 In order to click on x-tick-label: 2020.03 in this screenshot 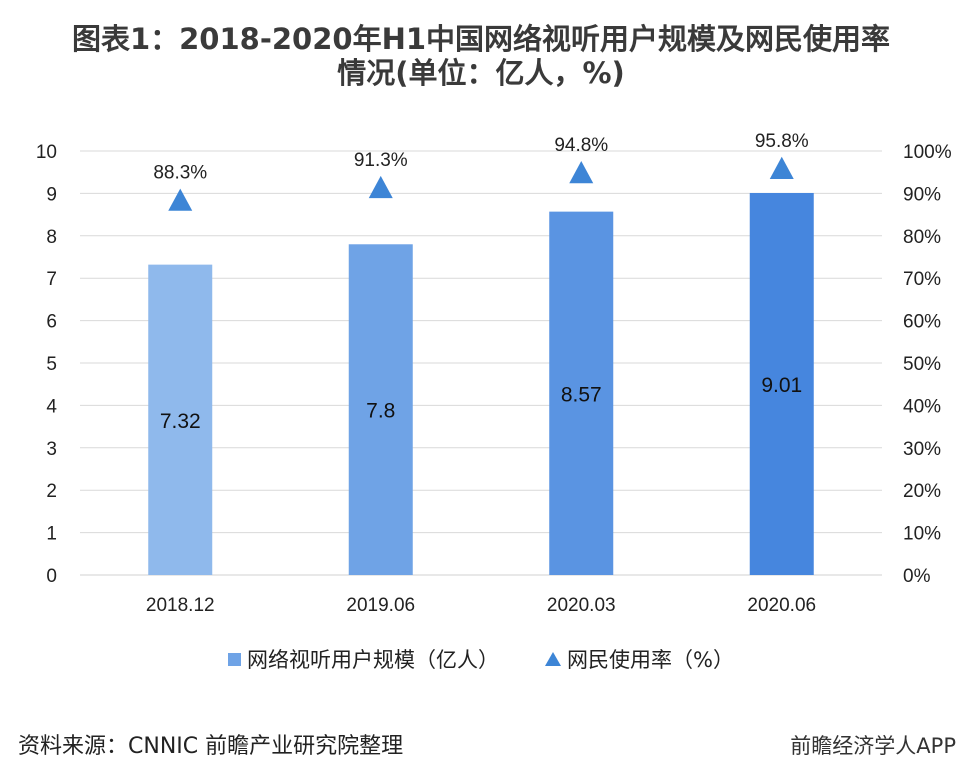, I will do `click(581, 605)`.